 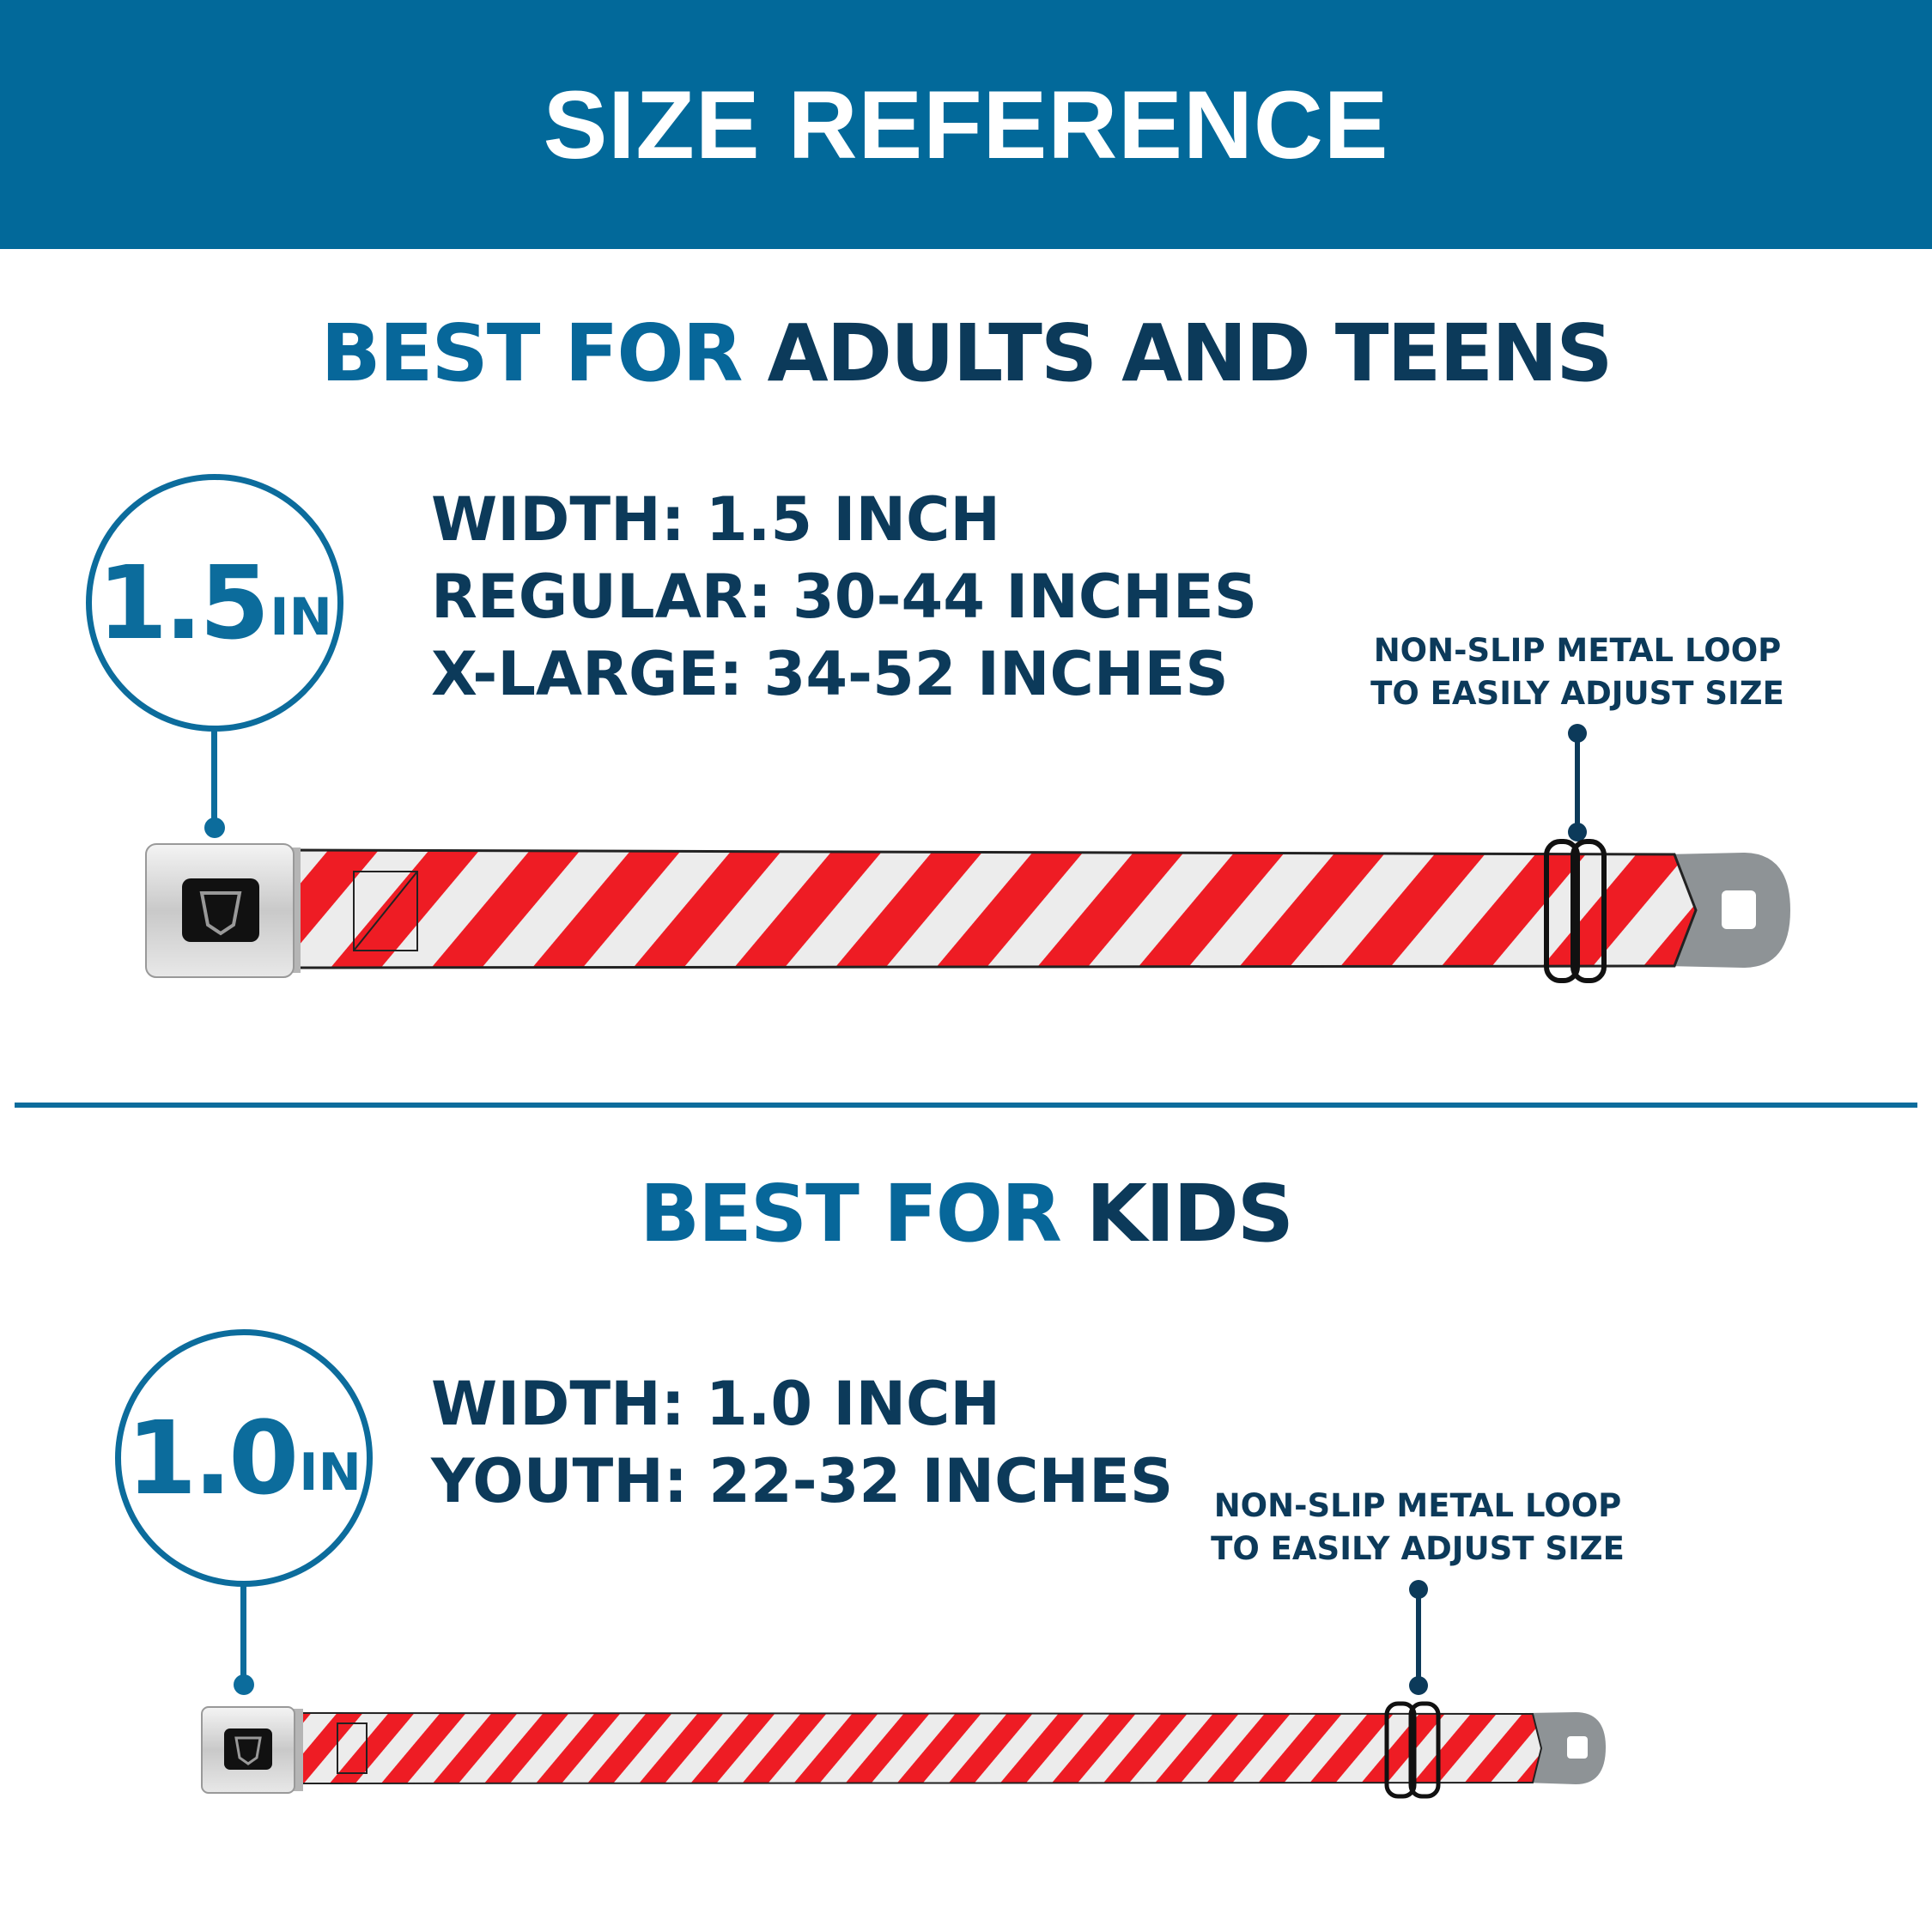 I want to click on section-divider, so click(x=966, y=1105).